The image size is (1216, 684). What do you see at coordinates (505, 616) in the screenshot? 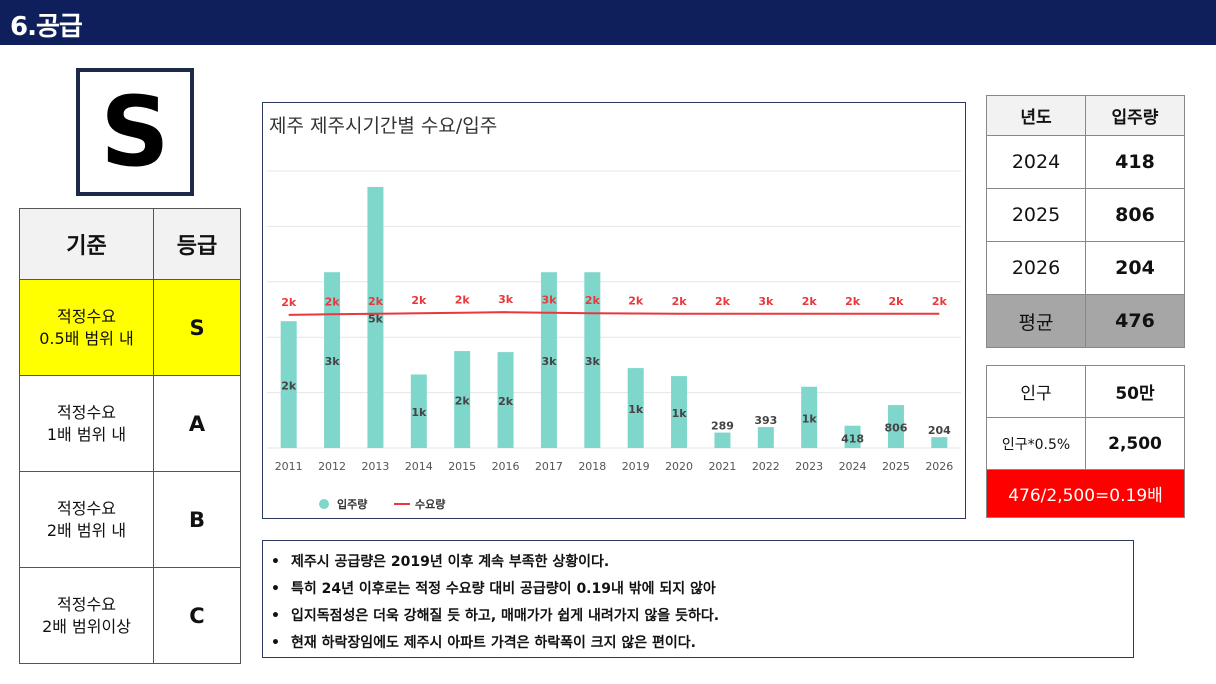
I see `note-text: 입지독점성은 더욱 강해질 듯 하고, 매매가가 쉽게 내려가지 않을 듯하다.` at bounding box center [505, 616].